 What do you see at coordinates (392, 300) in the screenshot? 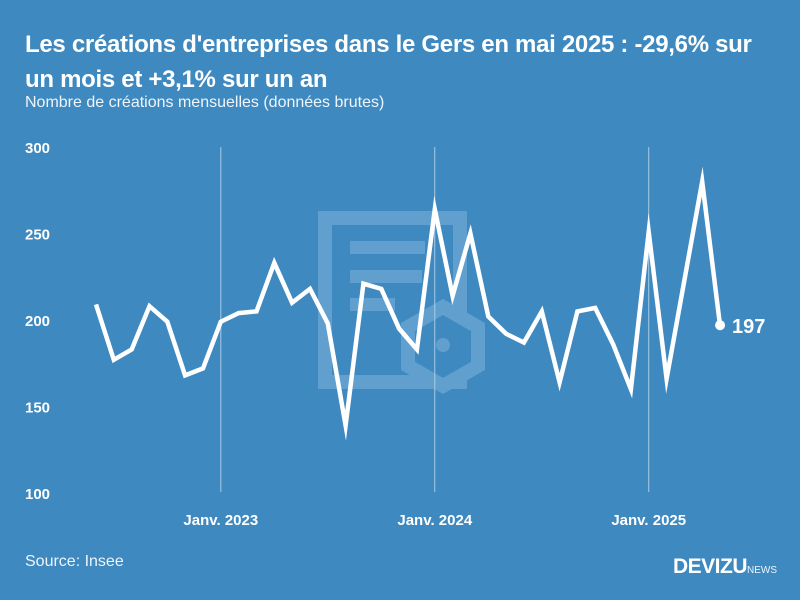
I see `watermark-document-outline` at bounding box center [392, 300].